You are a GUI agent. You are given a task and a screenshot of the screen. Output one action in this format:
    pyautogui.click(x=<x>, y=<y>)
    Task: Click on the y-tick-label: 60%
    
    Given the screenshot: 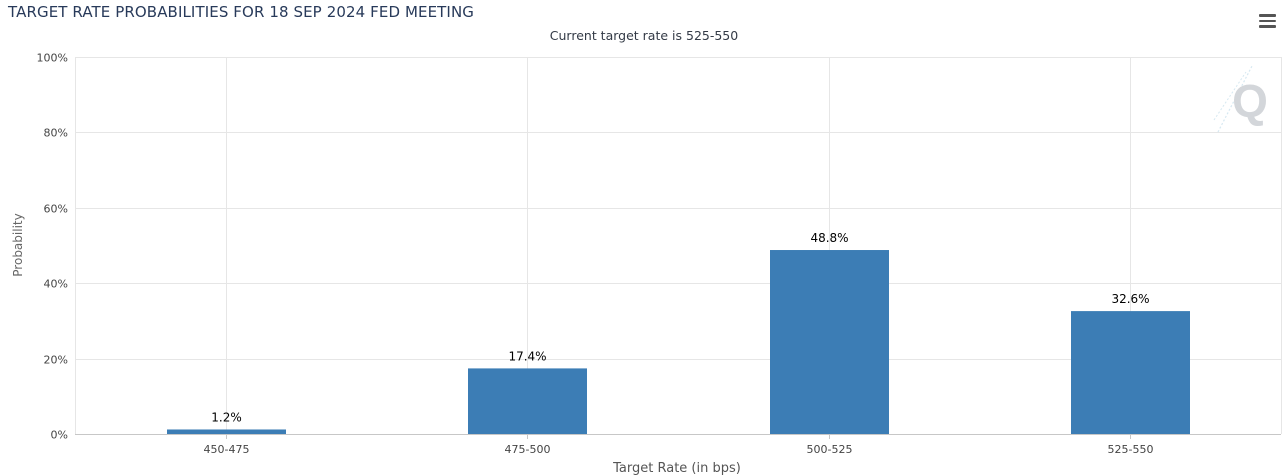 What is the action you would take?
    pyautogui.click(x=56, y=209)
    